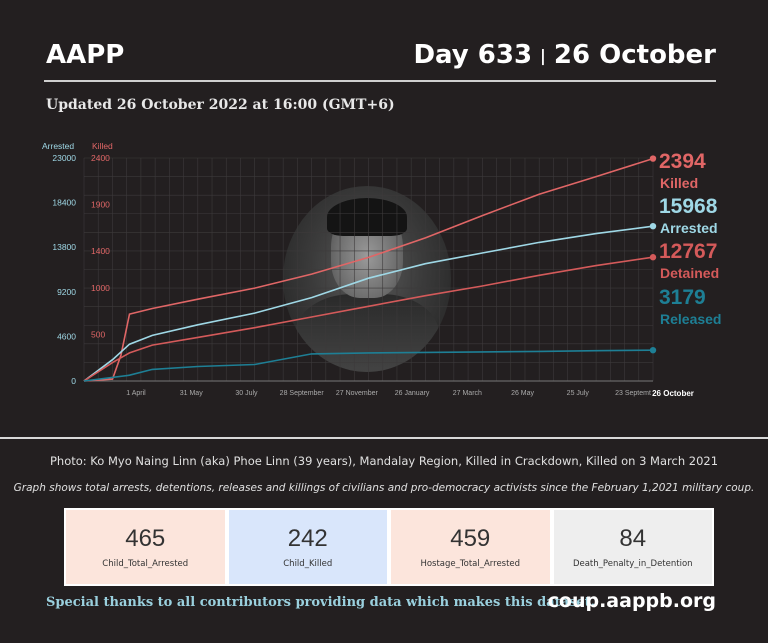 The height and width of the screenshot is (643, 768). What do you see at coordinates (85, 55) in the screenshot?
I see `brand-title: AAPP` at bounding box center [85, 55].